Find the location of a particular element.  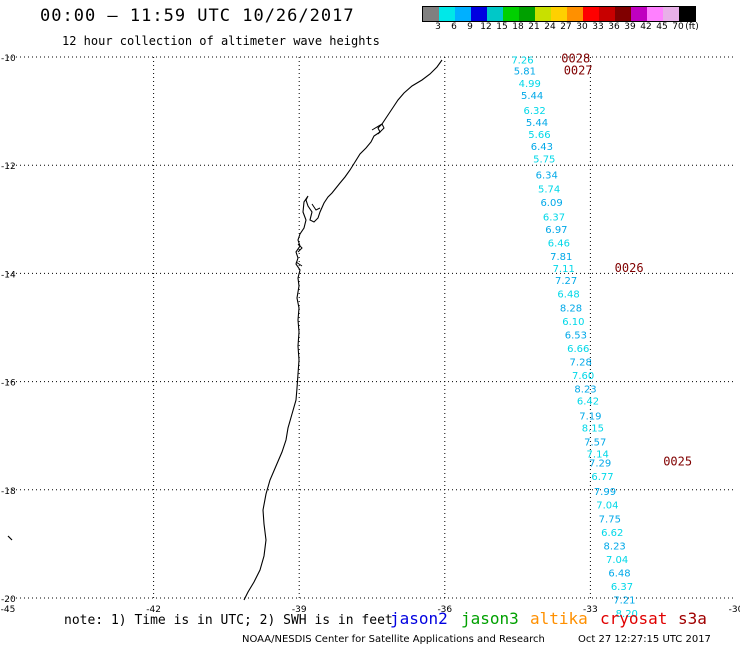

swh-value: 7.81 is located at coordinates (561, 257).